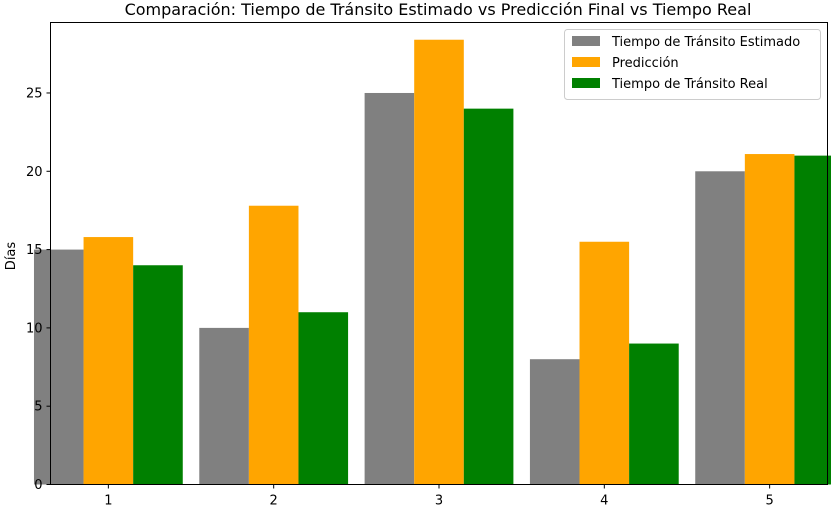 Image resolution: width=831 pixels, height=506 pixels. I want to click on bar-series2-cat4, so click(604, 363).